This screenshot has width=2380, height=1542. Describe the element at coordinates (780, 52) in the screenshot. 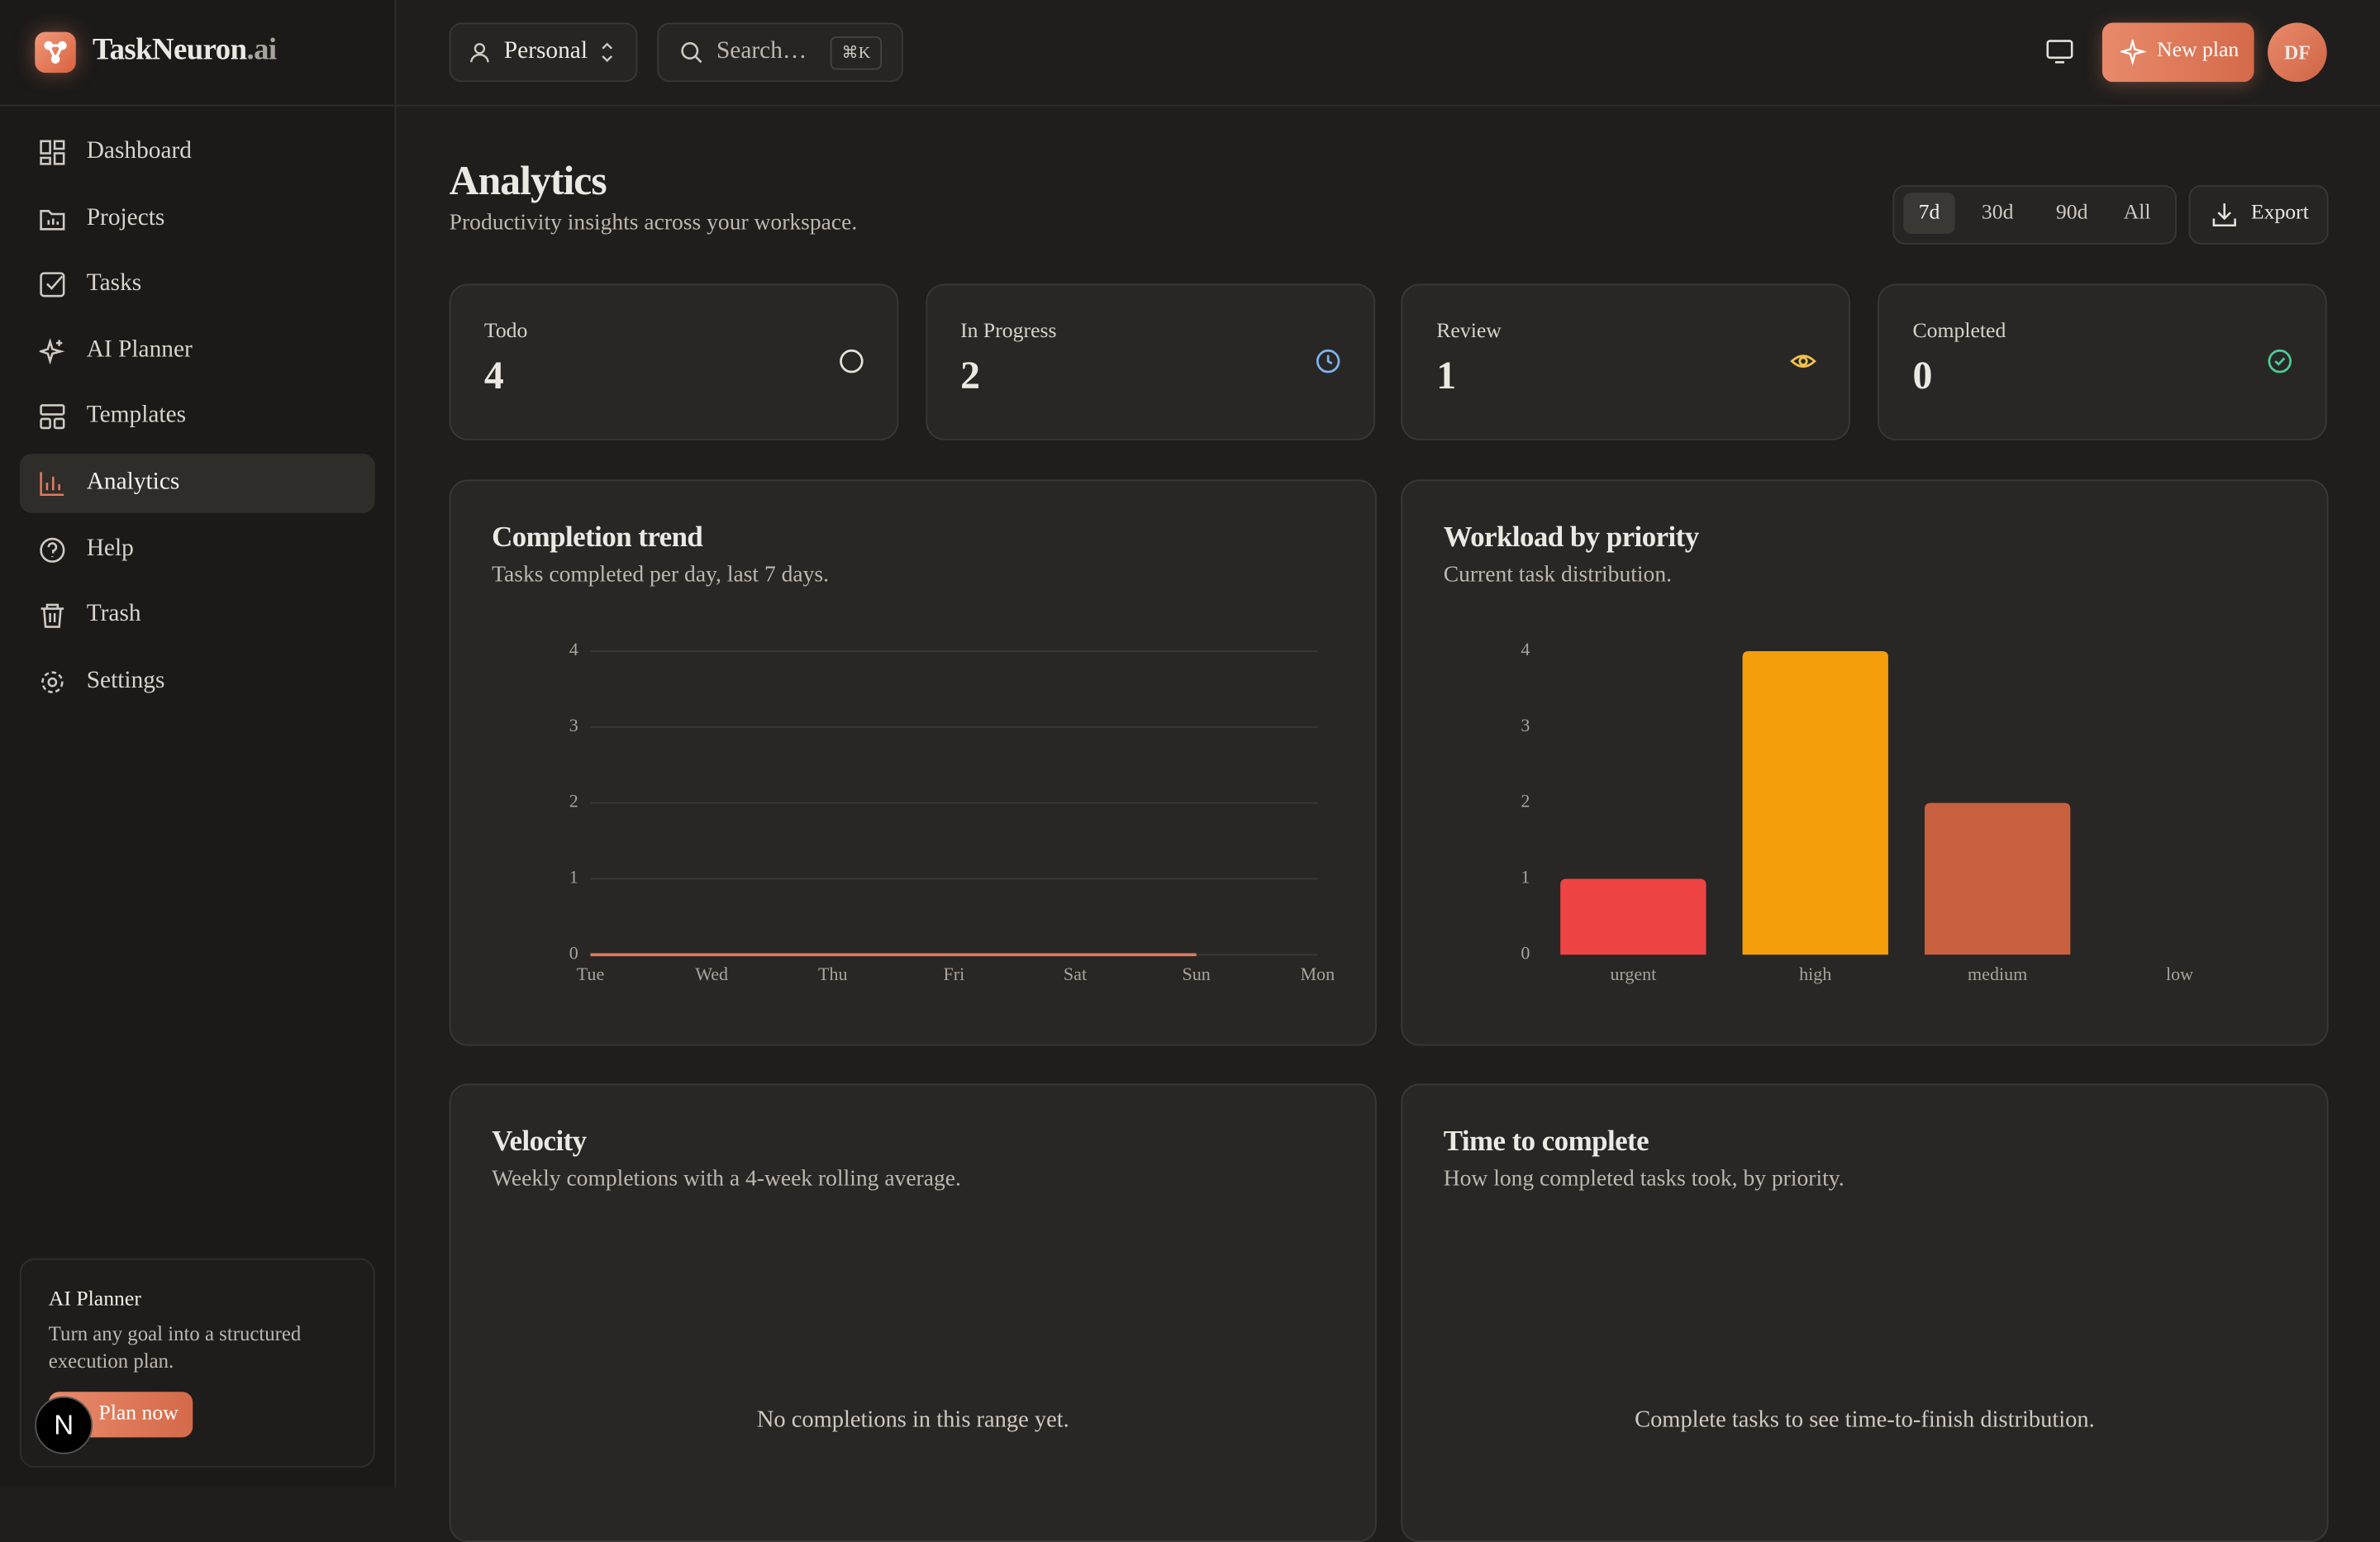

I see `search-box: Search… ⌘K` at that location.